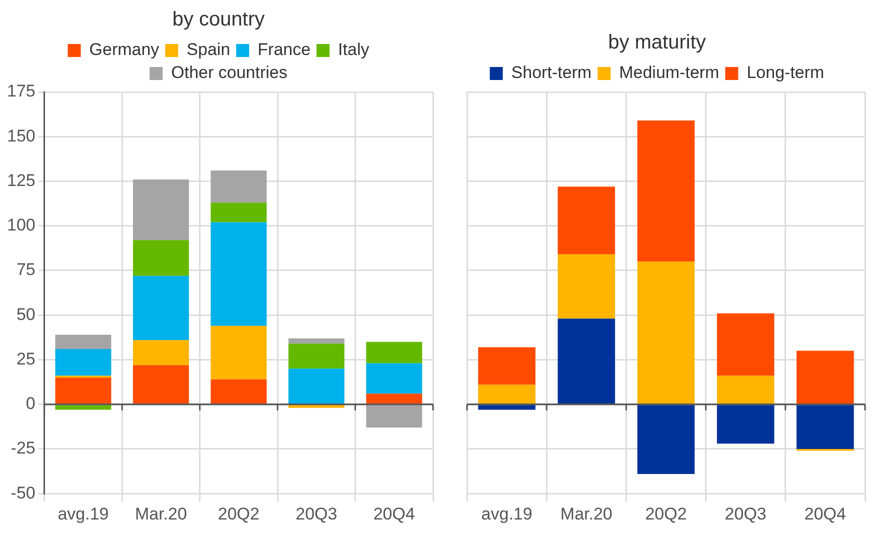 The image size is (877, 536). What do you see at coordinates (21, 225) in the screenshot?
I see `y-tick-label: 100` at bounding box center [21, 225].